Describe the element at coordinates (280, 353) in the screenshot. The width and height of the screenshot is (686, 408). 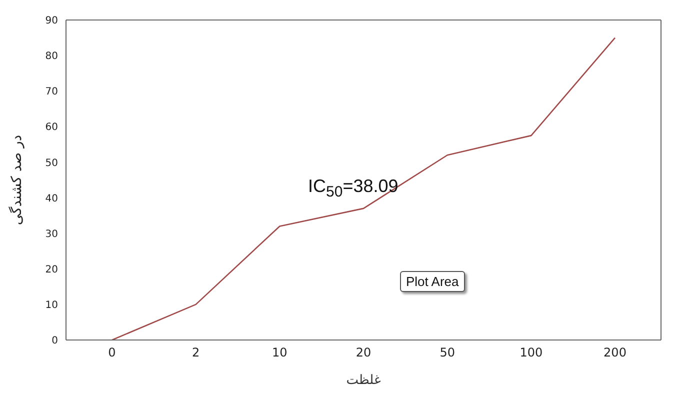
I see `x-tick-label: 10` at that location.